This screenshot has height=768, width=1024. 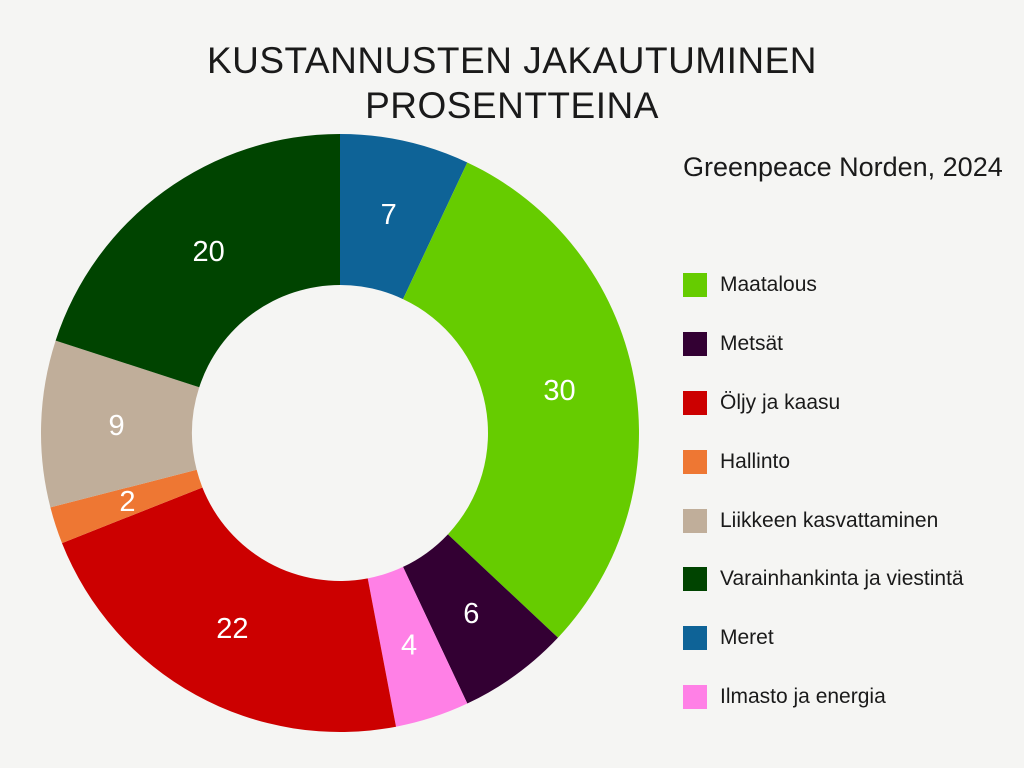 I want to click on slice-label-liikkeen-kasvattaminen: 9, so click(x=117, y=426).